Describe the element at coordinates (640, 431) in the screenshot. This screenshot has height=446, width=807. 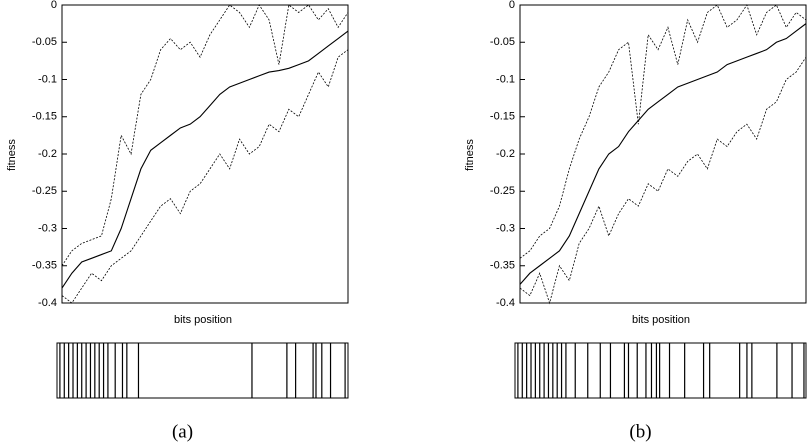
I see `caption: (b)` at that location.